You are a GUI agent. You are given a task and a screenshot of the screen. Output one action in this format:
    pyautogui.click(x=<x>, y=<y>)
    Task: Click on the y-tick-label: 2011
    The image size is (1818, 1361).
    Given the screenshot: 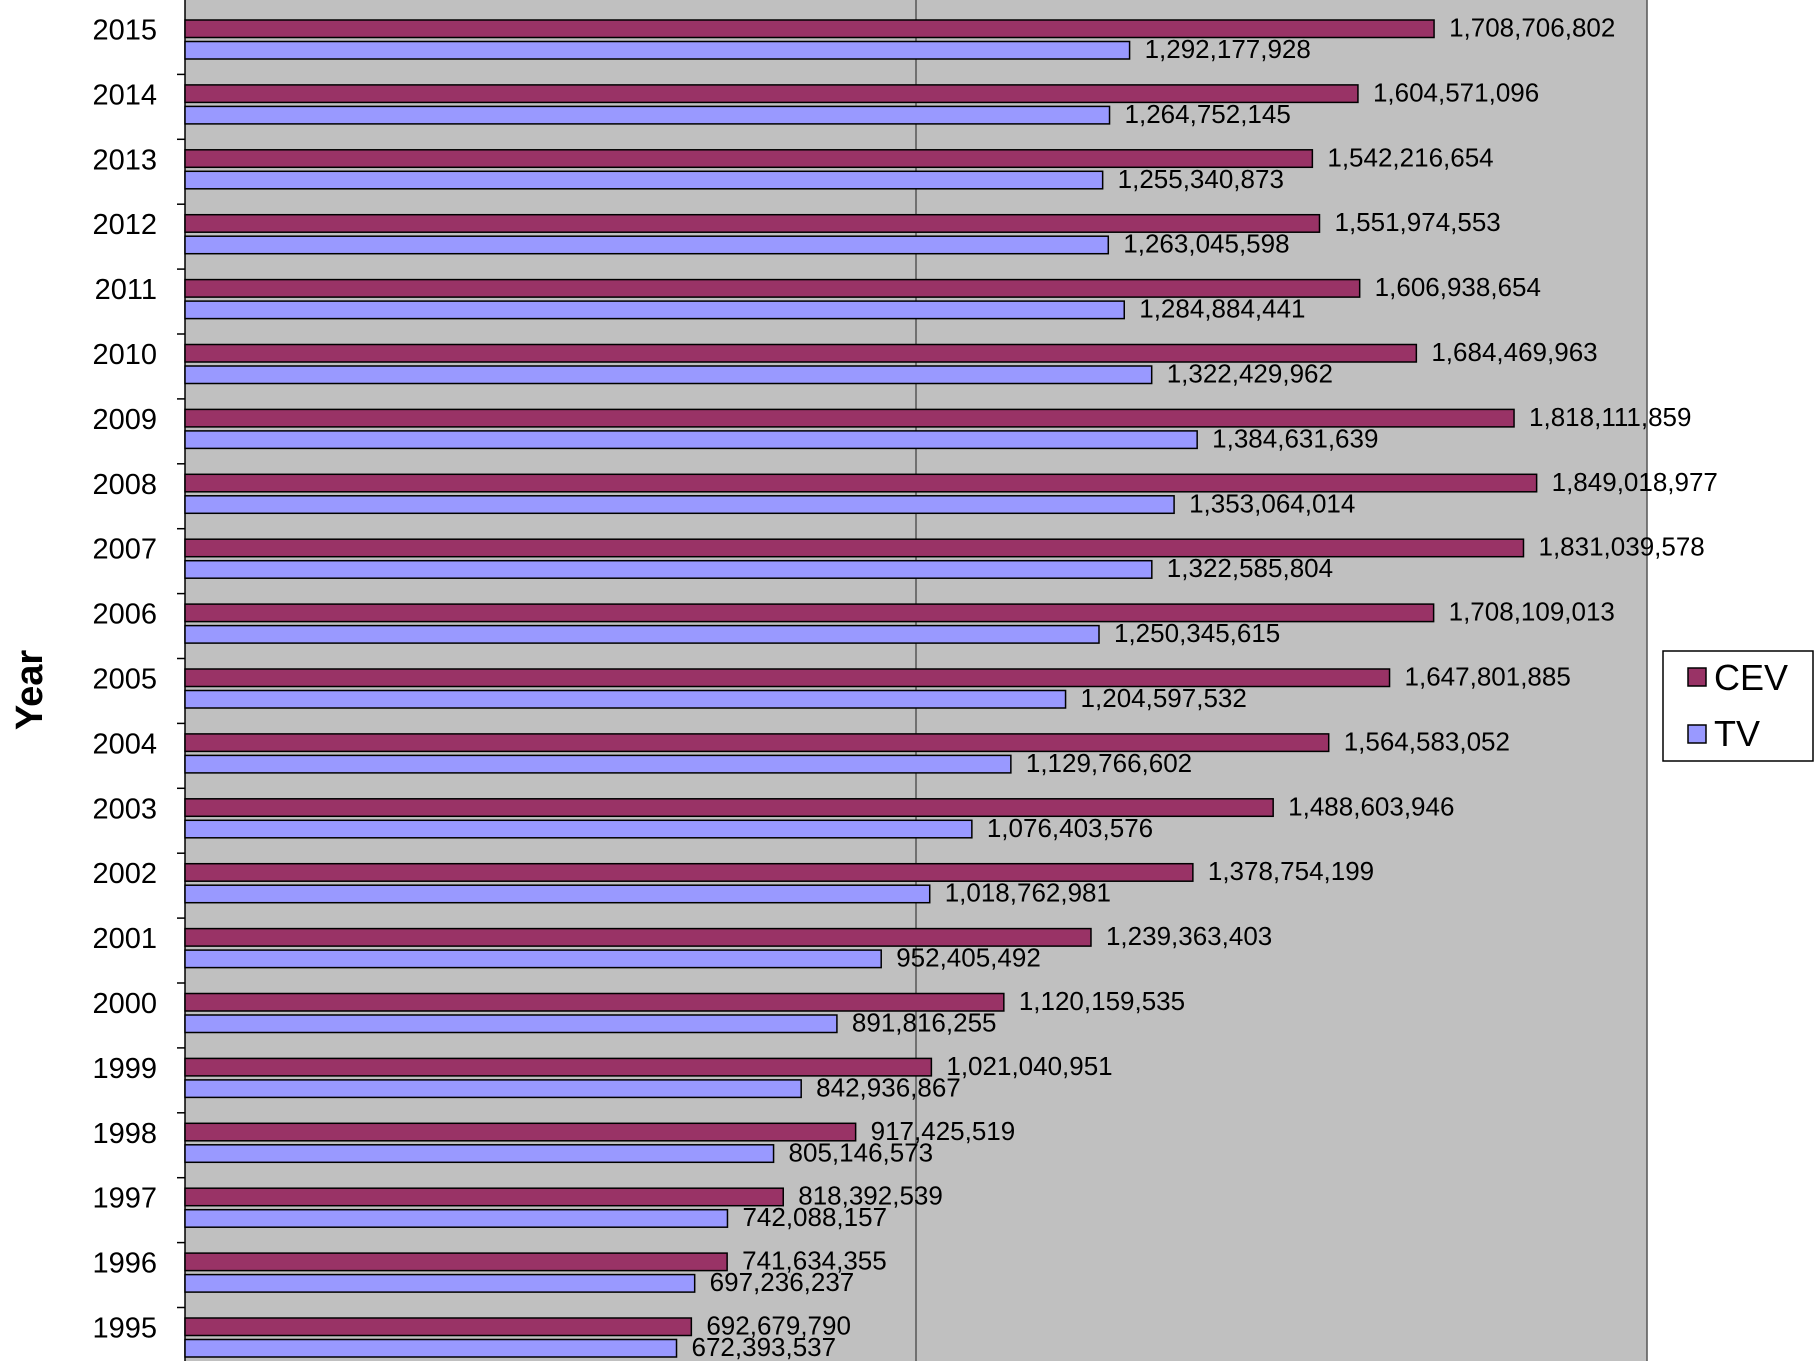 What is the action you would take?
    pyautogui.click(x=126, y=290)
    